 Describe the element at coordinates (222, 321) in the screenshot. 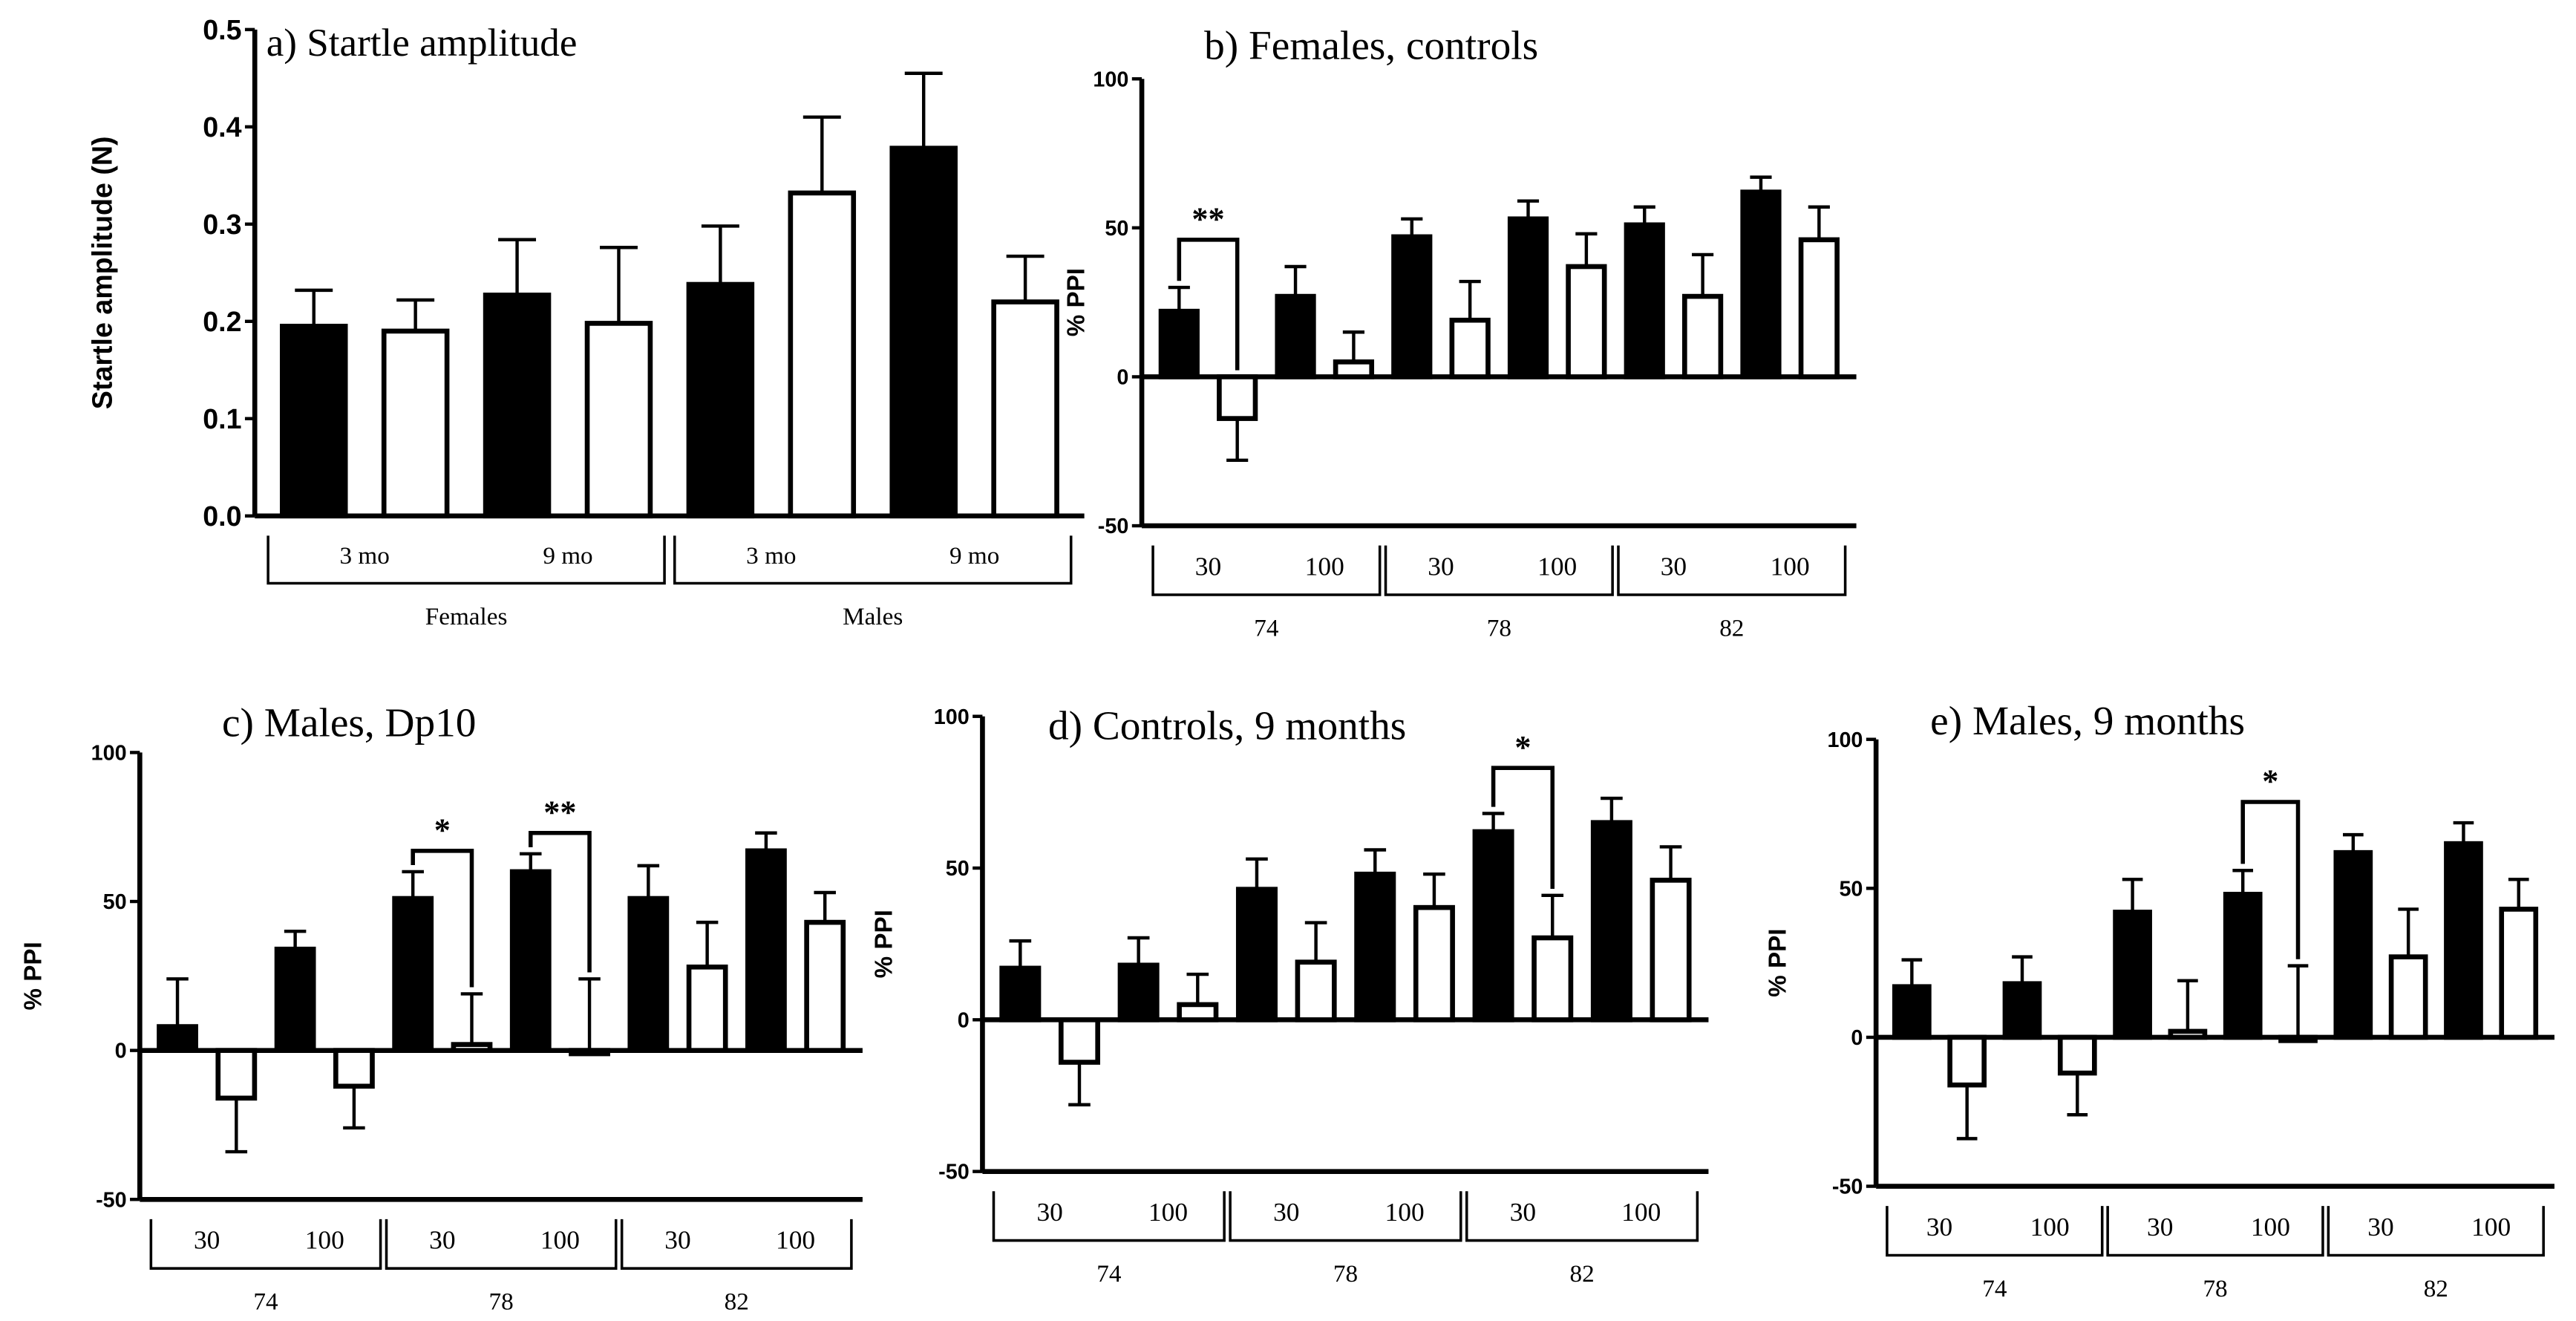

I see `y-tick-label: 0.2` at that location.